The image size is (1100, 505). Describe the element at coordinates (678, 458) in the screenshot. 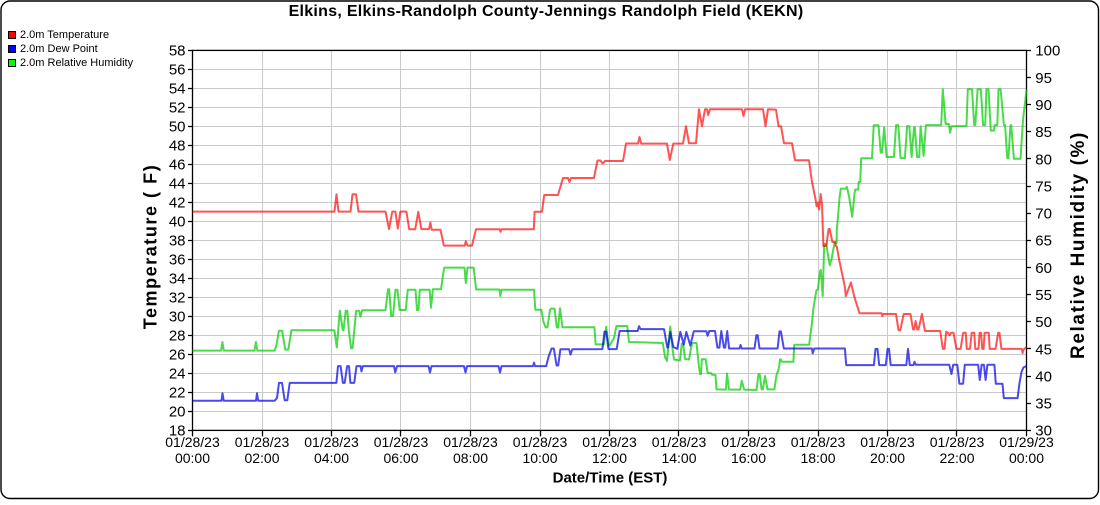

I see `svg-text: 14:00` at that location.